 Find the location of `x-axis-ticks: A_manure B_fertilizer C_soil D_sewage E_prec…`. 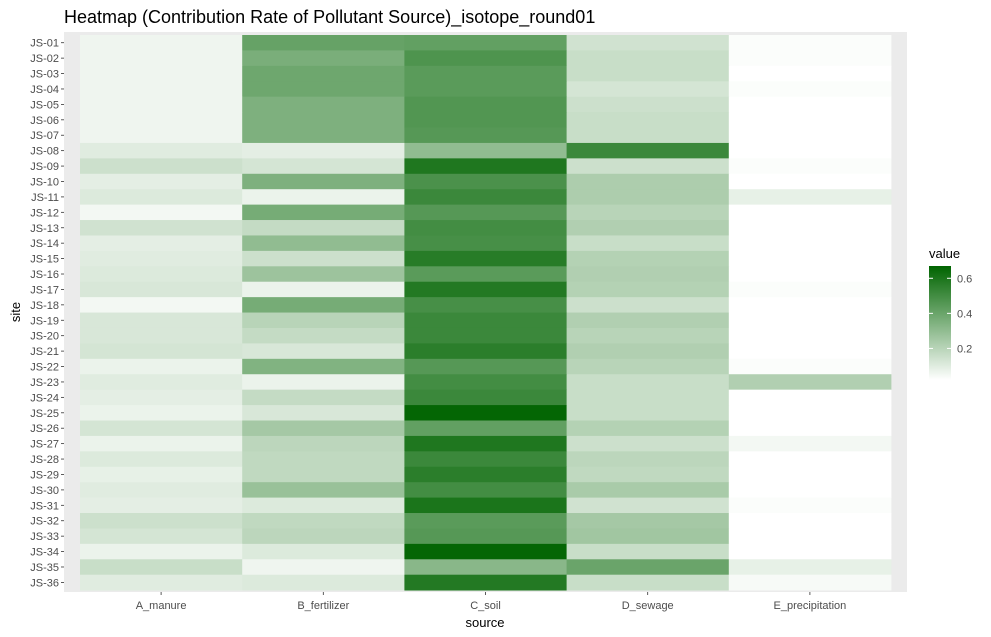

x-axis-ticks: A_manure B_fertilizer C_soil D_sewage E_prec… is located at coordinates (491, 602).